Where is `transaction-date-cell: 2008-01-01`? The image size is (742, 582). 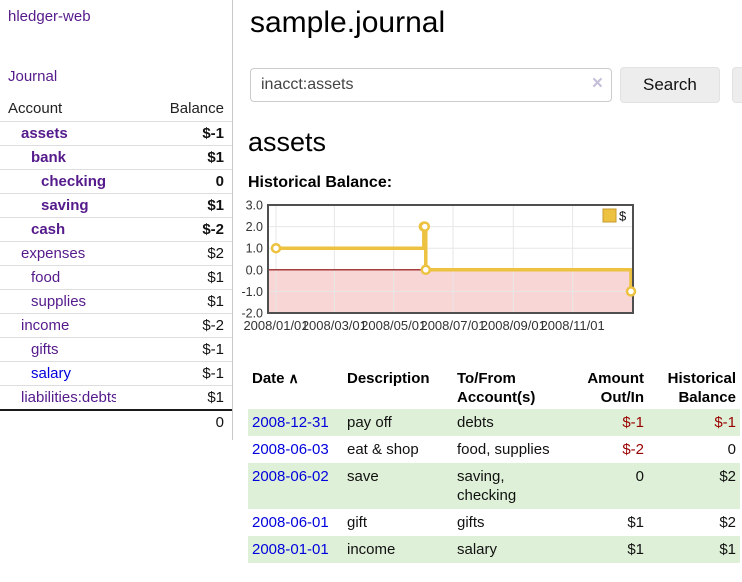
transaction-date-cell: 2008-01-01 is located at coordinates (295, 549).